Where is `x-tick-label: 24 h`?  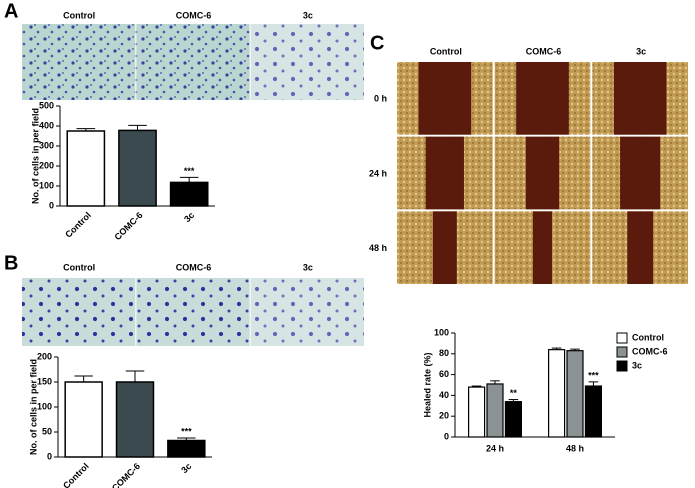
x-tick-label: 24 h is located at coordinates (495, 448).